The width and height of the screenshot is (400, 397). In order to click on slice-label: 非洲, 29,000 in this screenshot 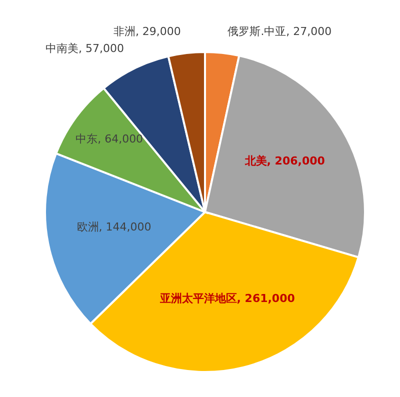, I will do `click(147, 31)`.